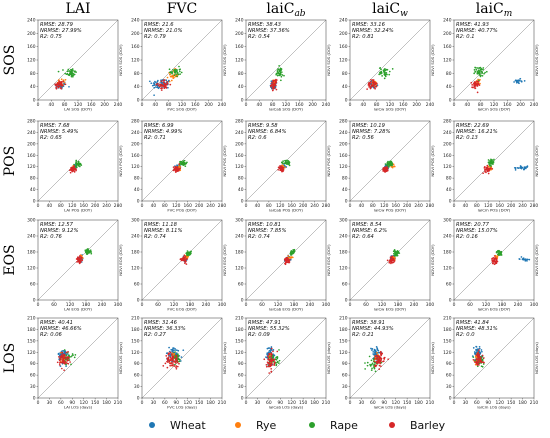 The height and width of the screenshot is (438, 550). Describe the element at coordinates (428, 425) in the screenshot. I see `legend-label: Barley` at that location.